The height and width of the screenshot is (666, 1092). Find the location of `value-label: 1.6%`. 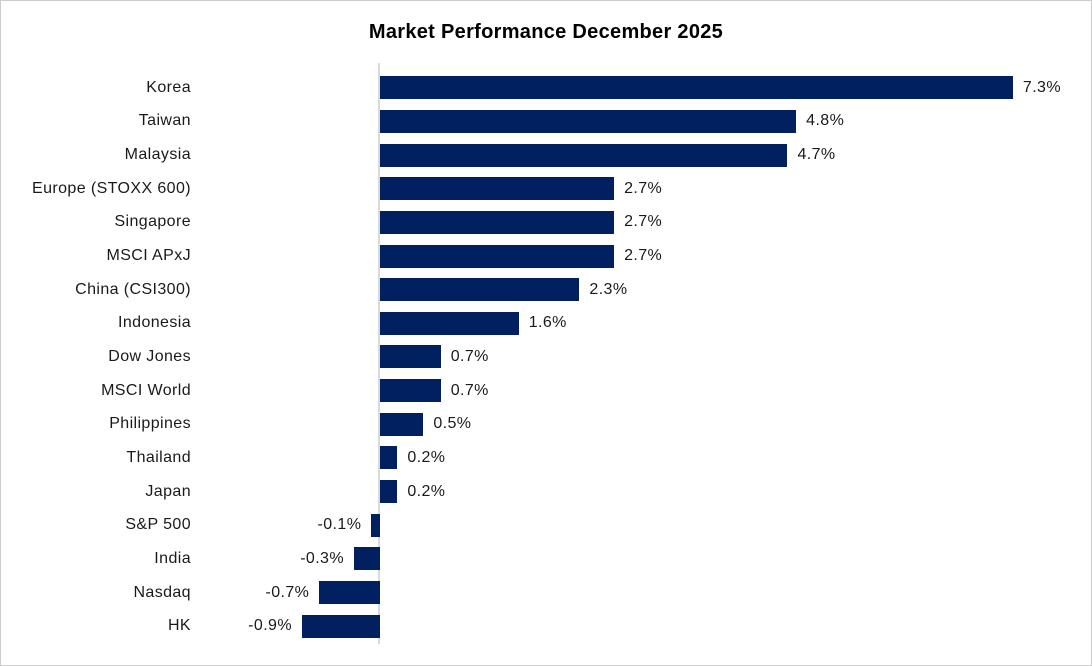

value-label: 1.6% is located at coordinates (547, 323).